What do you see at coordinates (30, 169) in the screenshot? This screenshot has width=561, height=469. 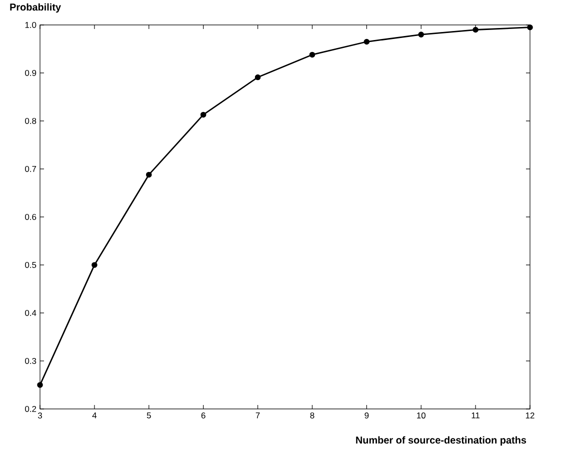 I see `y-tick-label: 0.7` at bounding box center [30, 169].